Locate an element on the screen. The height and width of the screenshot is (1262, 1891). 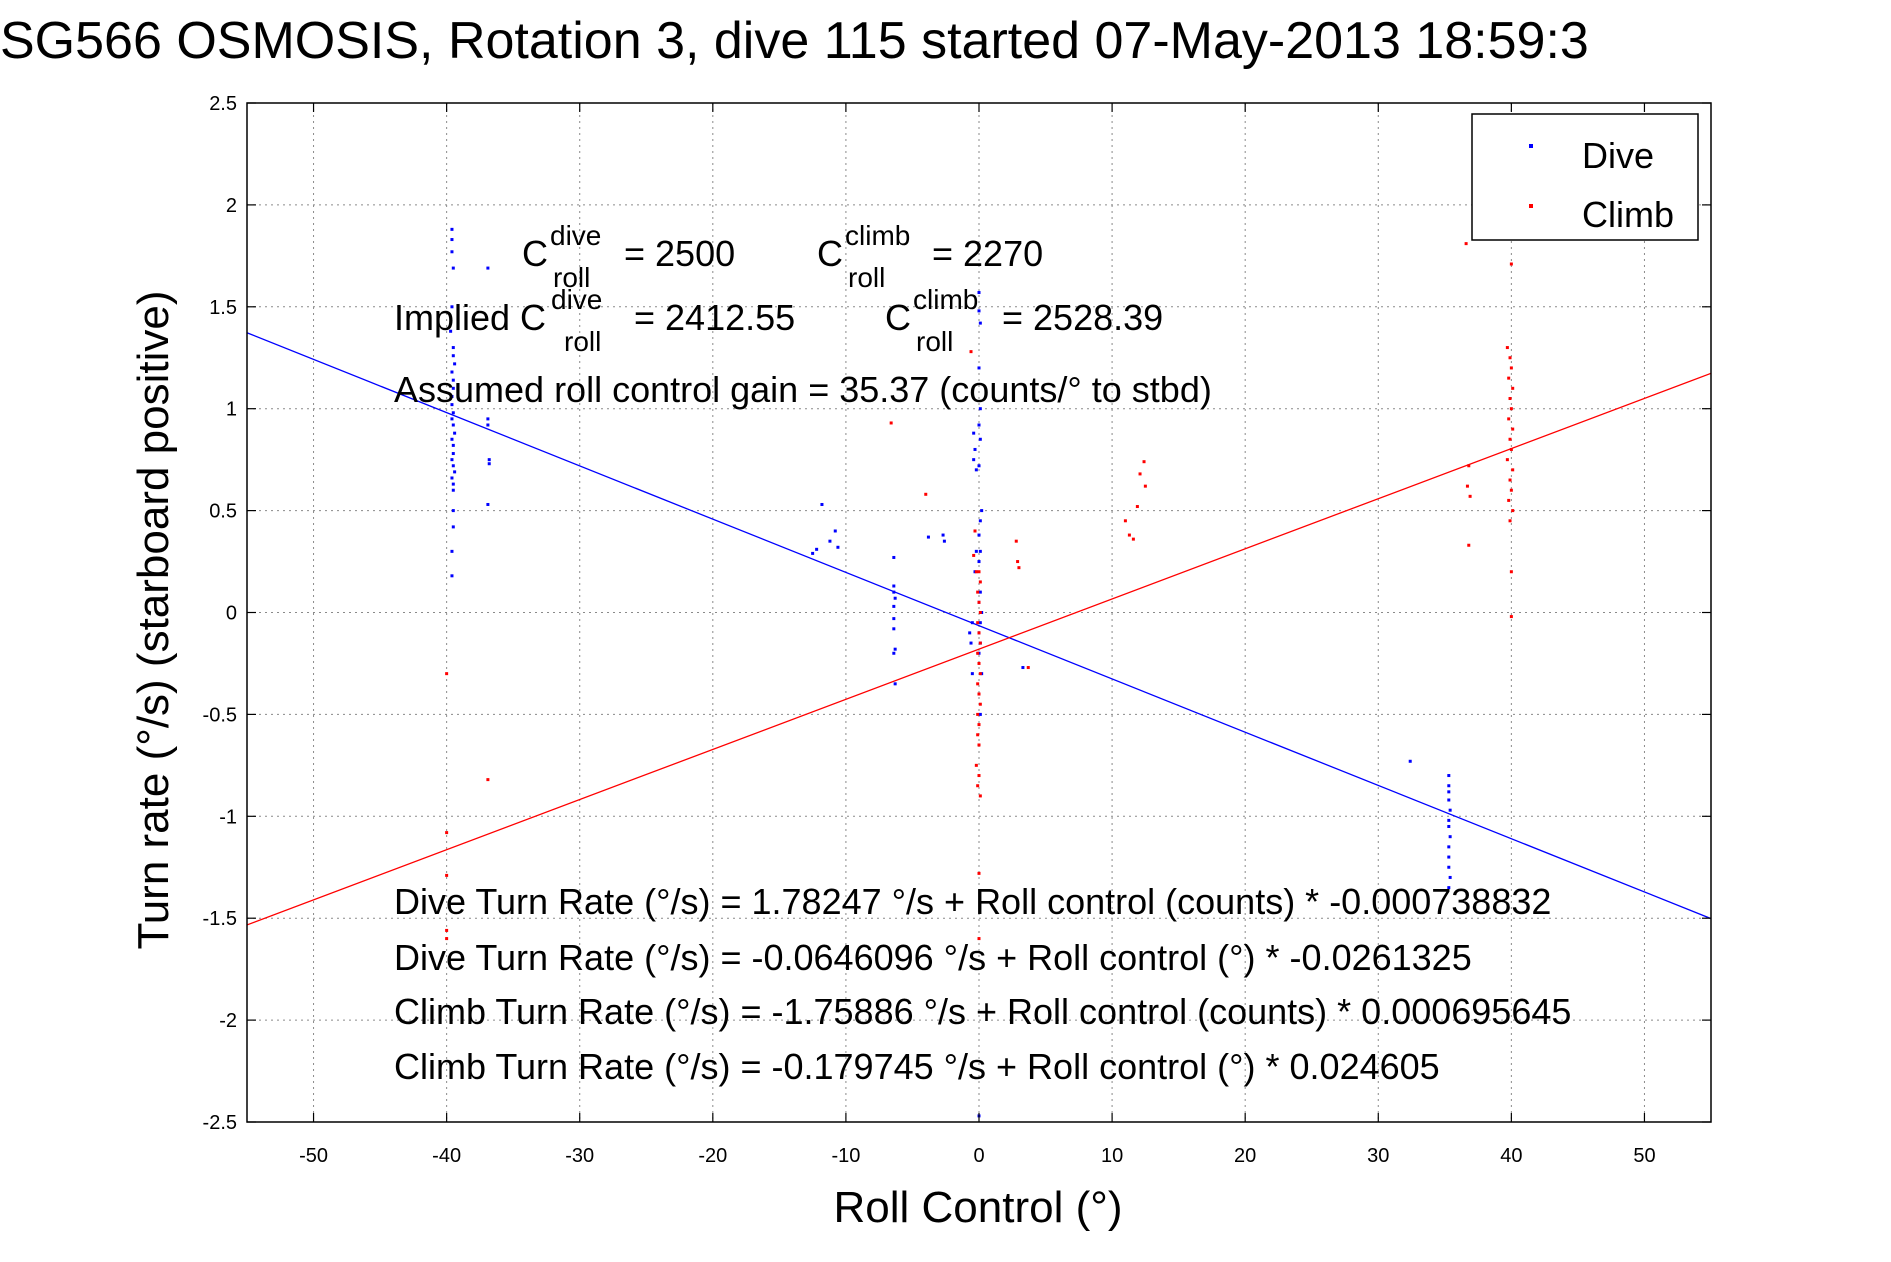
svg-text: Implied C is located at coordinates (470, 317).